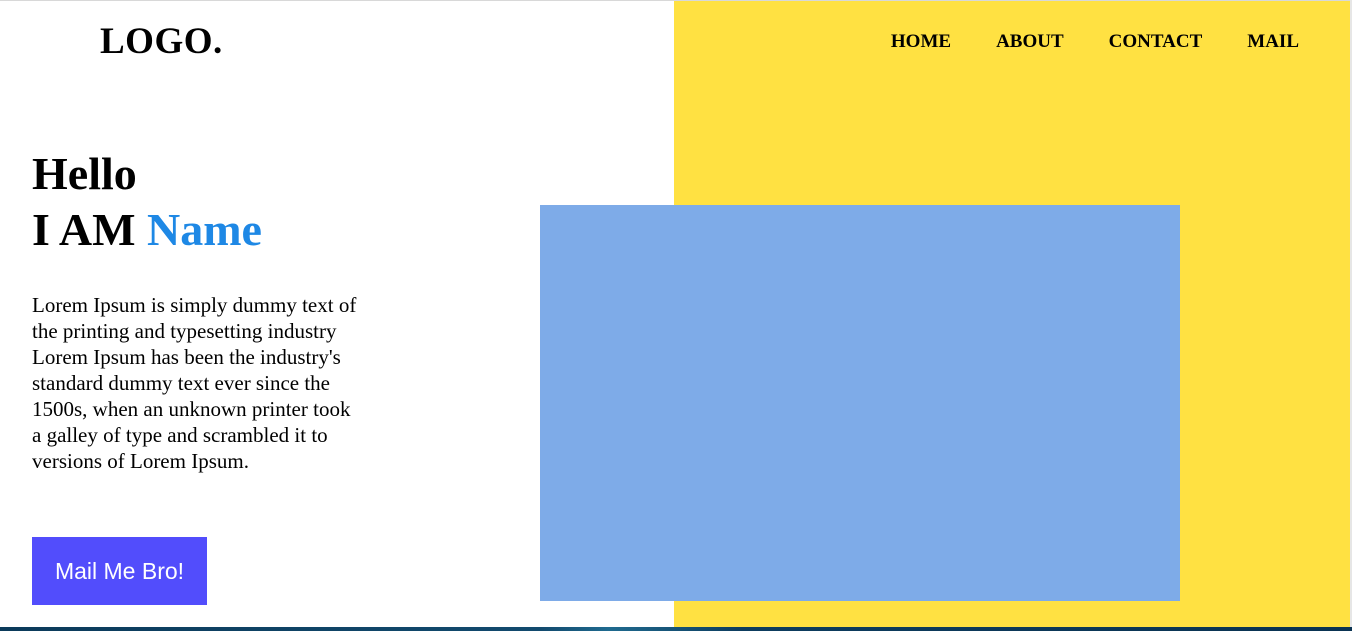 The height and width of the screenshot is (631, 1352). I want to click on nav-item-home: HOME, so click(921, 42).